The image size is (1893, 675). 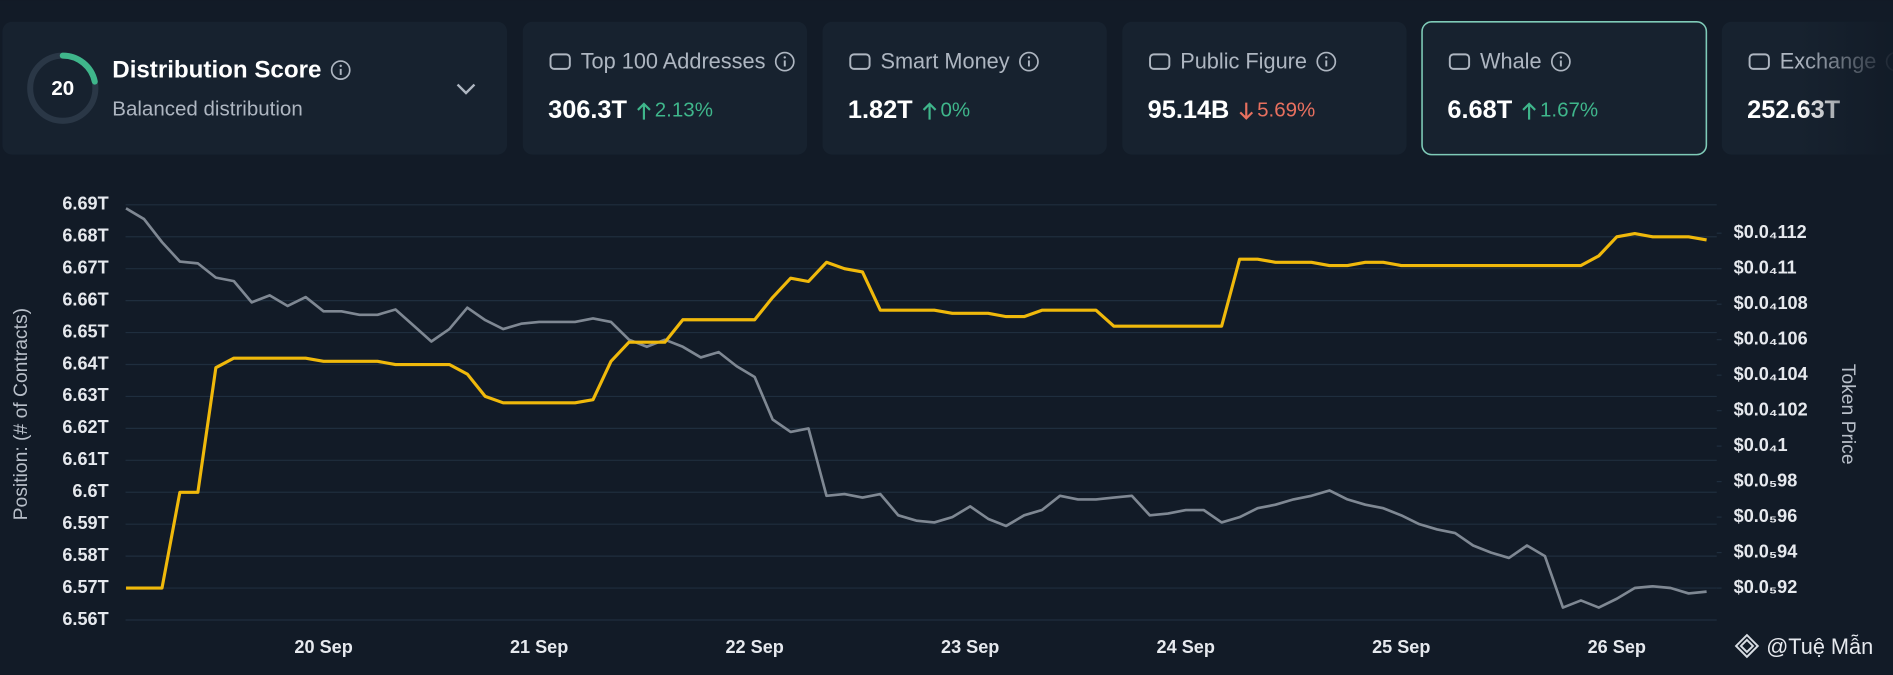 I want to click on metric-name: Whale, so click(x=1511, y=61).